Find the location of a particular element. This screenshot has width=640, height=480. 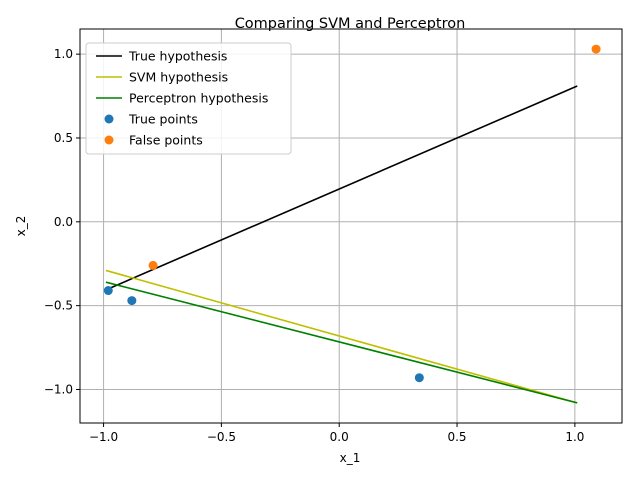

y-tick-label: 0.5 is located at coordinates (63, 138).